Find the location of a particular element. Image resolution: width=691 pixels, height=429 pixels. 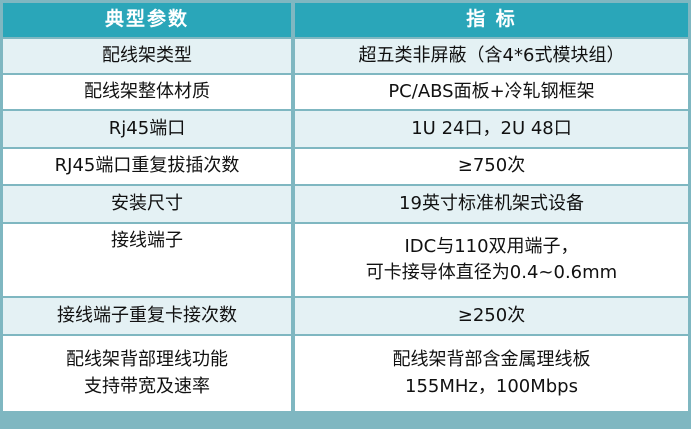

row-param: 配线架类型 is located at coordinates (147, 57).